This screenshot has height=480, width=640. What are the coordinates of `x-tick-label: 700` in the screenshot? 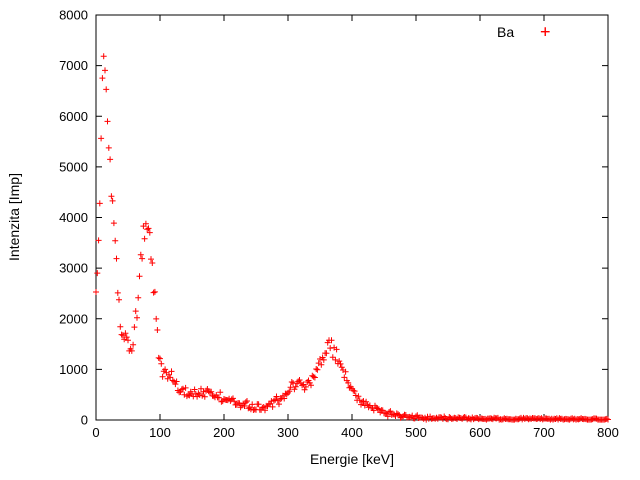 It's located at (544, 432).